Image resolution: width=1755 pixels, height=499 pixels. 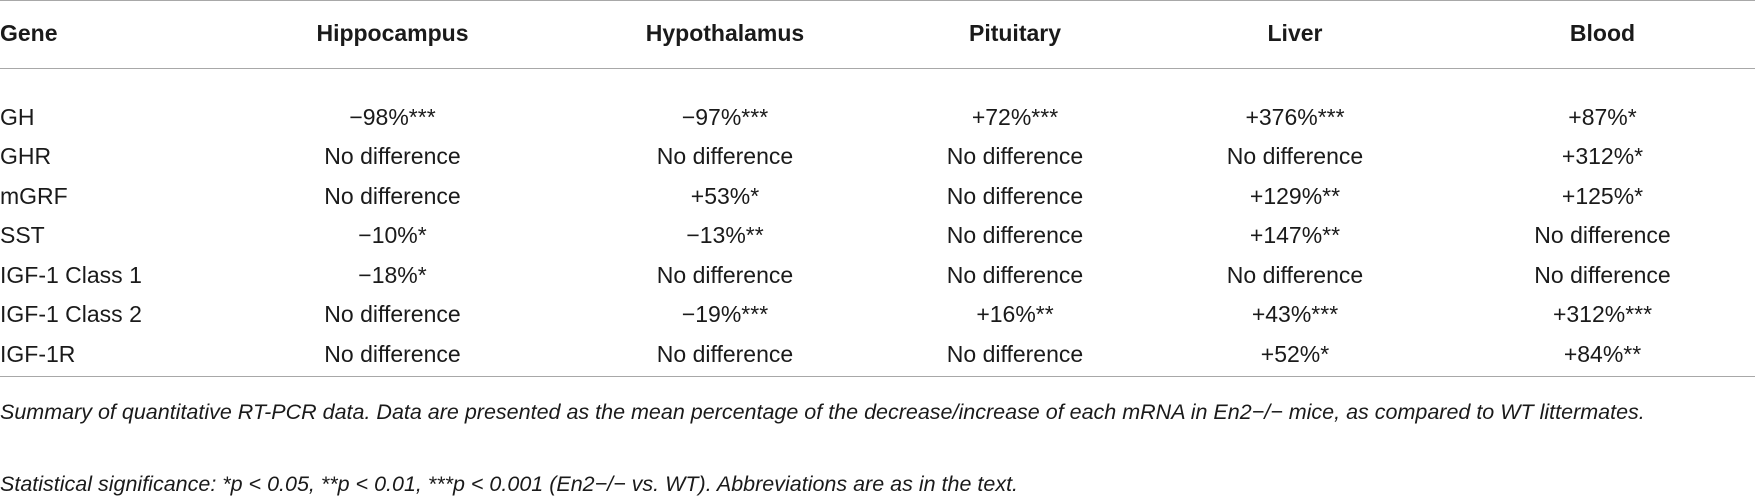 What do you see at coordinates (725, 195) in the screenshot?
I see `value-cell: +53%*` at bounding box center [725, 195].